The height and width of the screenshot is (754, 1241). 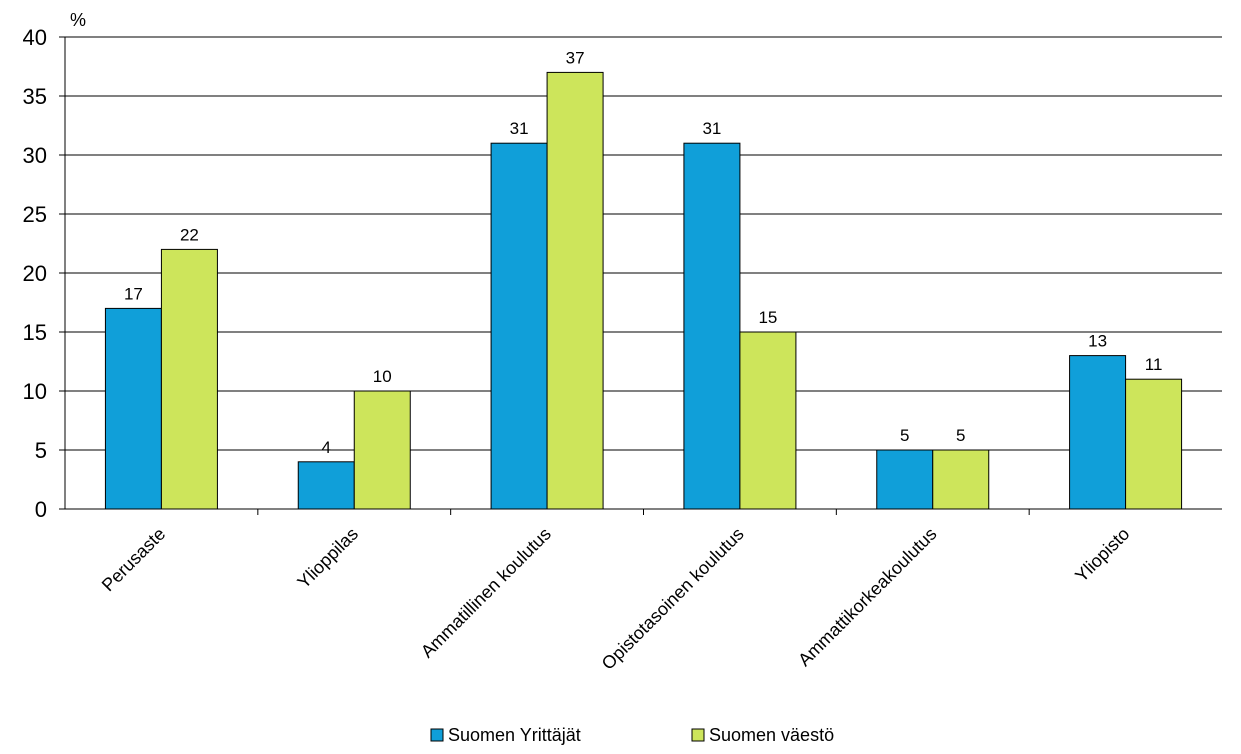 What do you see at coordinates (486, 593) in the screenshot?
I see `x-category-label: Ammatillinen koulutus` at bounding box center [486, 593].